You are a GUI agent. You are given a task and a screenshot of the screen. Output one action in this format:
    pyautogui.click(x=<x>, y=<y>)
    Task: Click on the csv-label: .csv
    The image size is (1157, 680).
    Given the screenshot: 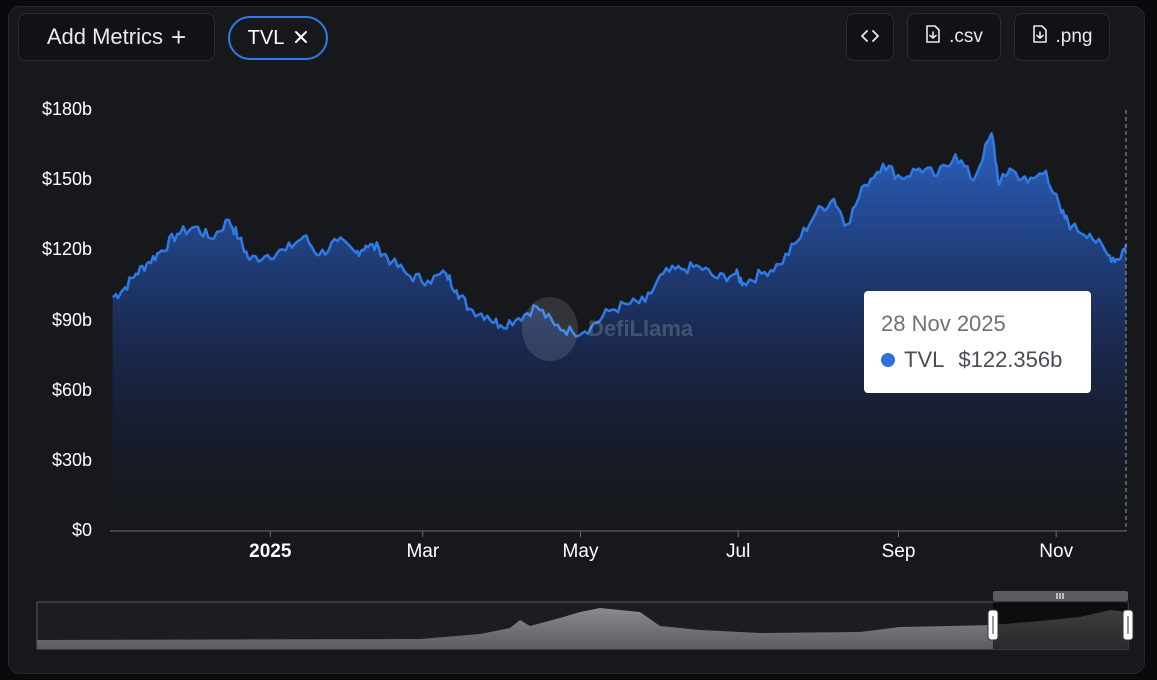 What is the action you would take?
    pyautogui.click(x=966, y=36)
    